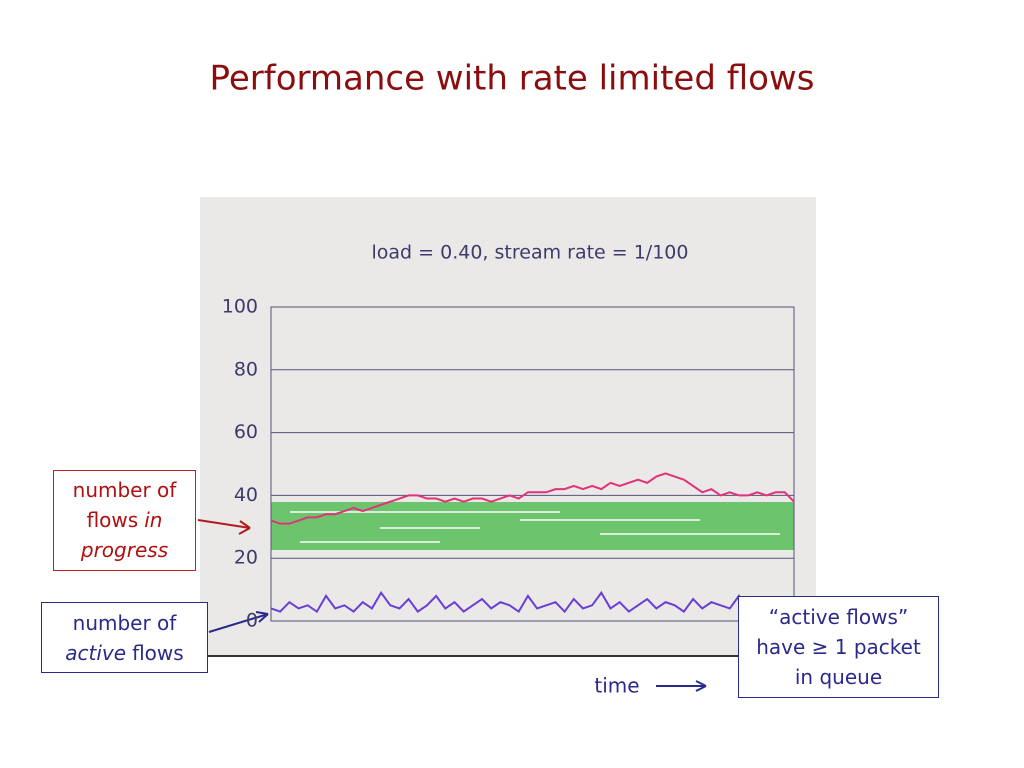 The height and width of the screenshot is (768, 1024). I want to click on note-in-progress: number of flows in progress, so click(124, 520).